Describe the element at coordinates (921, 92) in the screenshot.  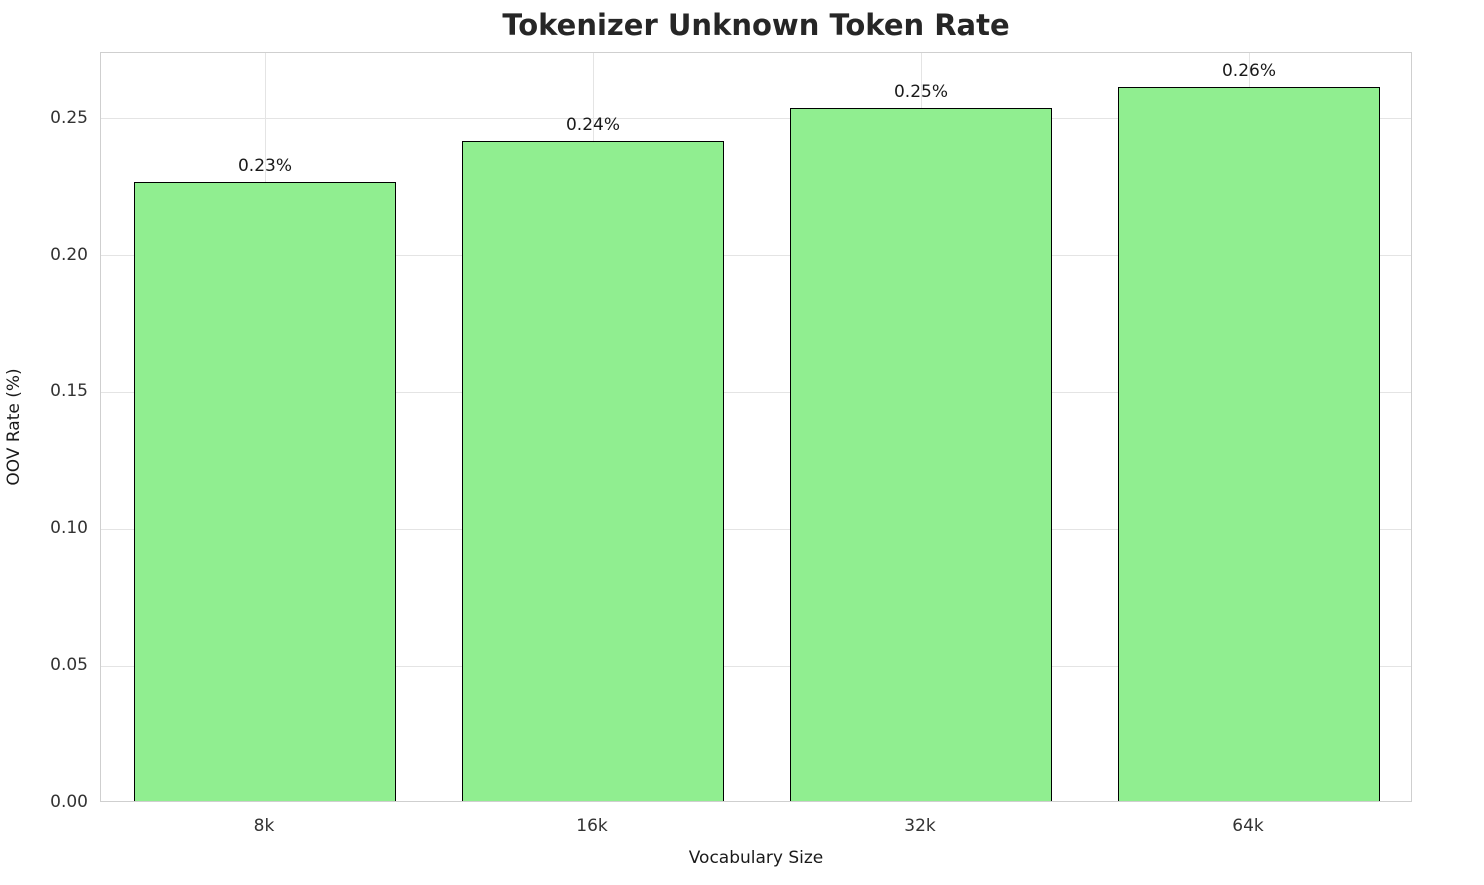
I see `bar-value-label: 0.25%` at that location.